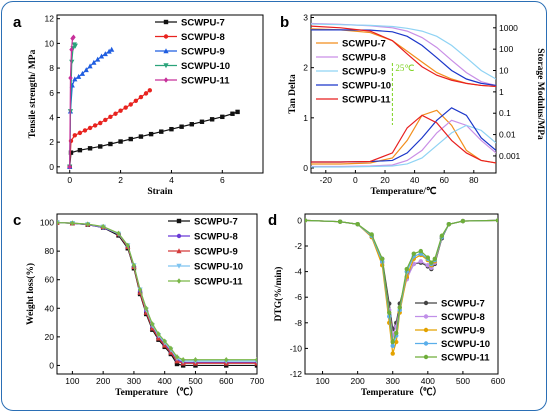  Describe the element at coordinates (452, 331) in the screenshot. I see `legend: SCWPU-7 SCWPU-8 SCWPU-9 SCWPU-10 SCWPU-11` at that location.